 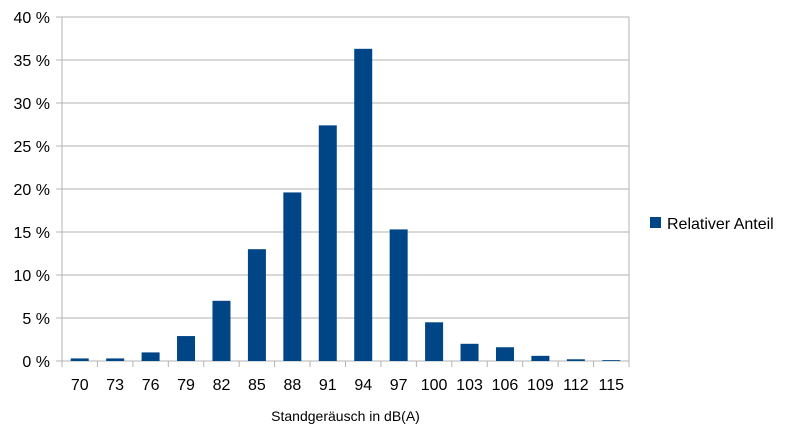 What do you see at coordinates (434, 385) in the screenshot?
I see `x-tick-label: 100` at bounding box center [434, 385].